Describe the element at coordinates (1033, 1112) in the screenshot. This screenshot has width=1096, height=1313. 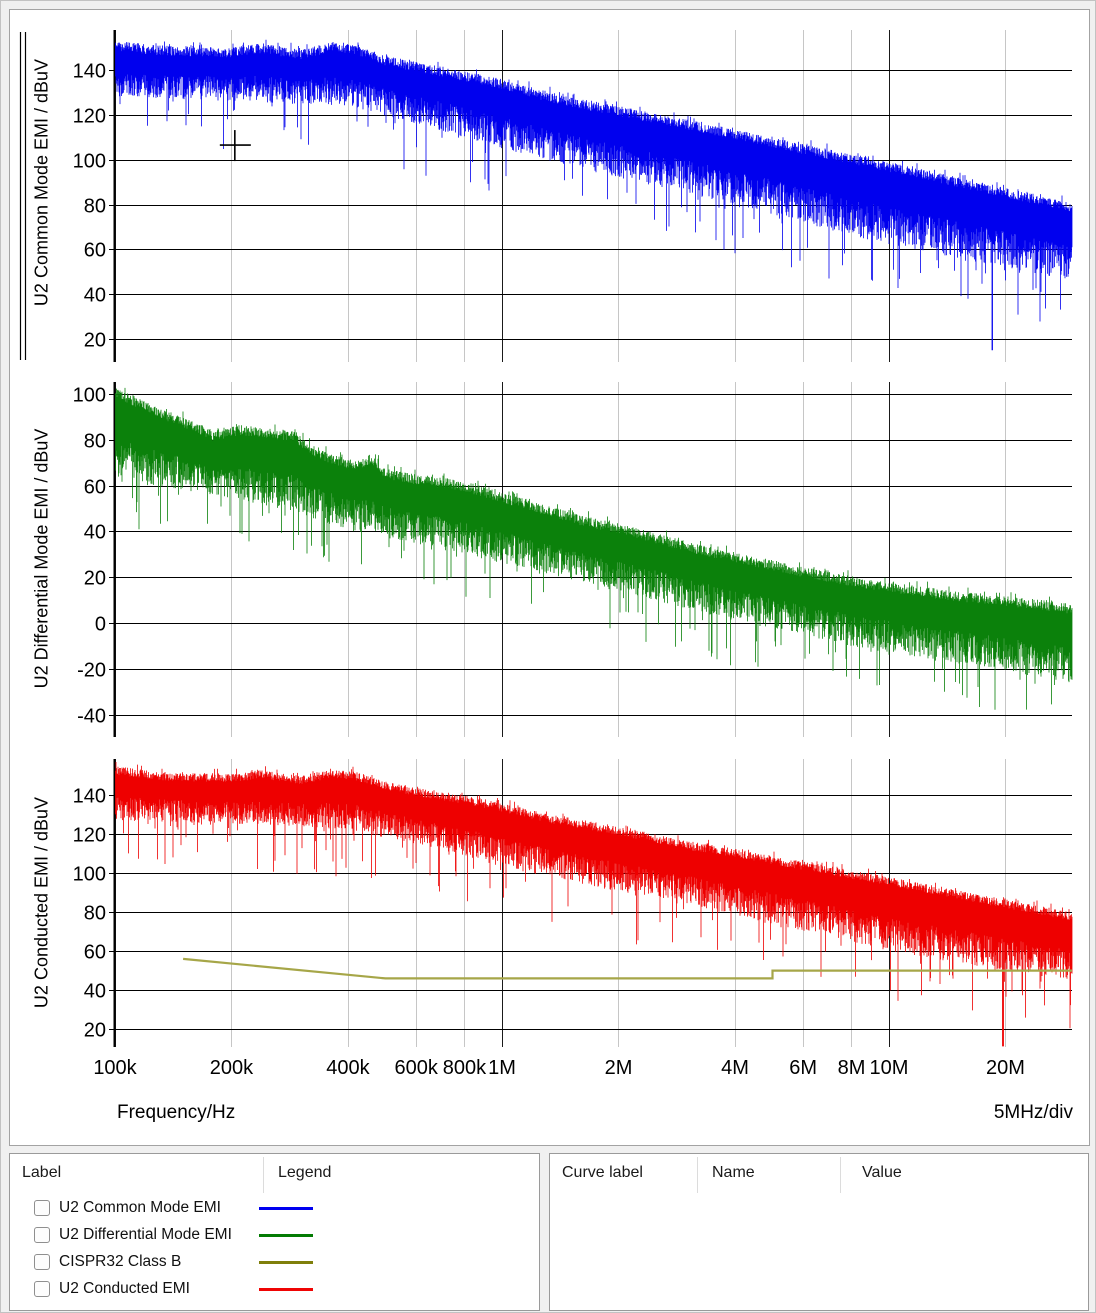
I see `x-axis-scale-label: 5MHz/div` at that location.